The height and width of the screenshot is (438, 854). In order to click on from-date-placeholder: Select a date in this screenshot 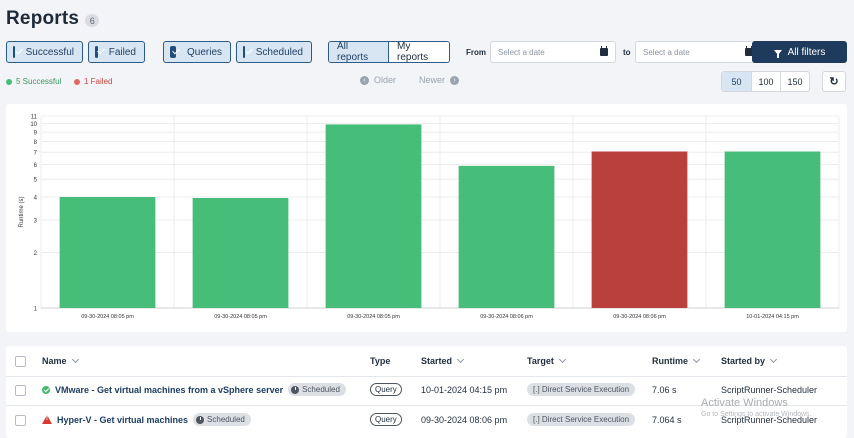, I will do `click(521, 52)`.